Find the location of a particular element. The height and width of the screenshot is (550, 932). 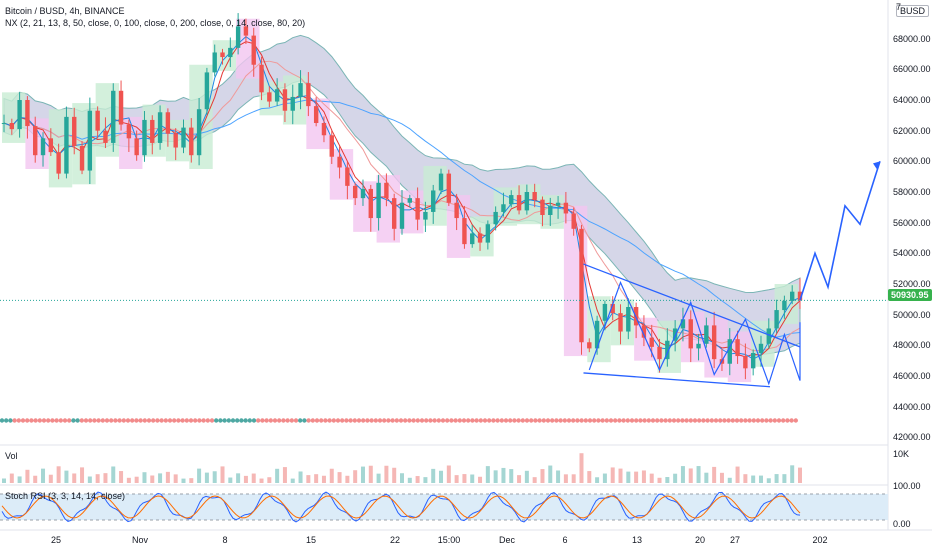

time-axis-label: 25 is located at coordinates (56, 540).